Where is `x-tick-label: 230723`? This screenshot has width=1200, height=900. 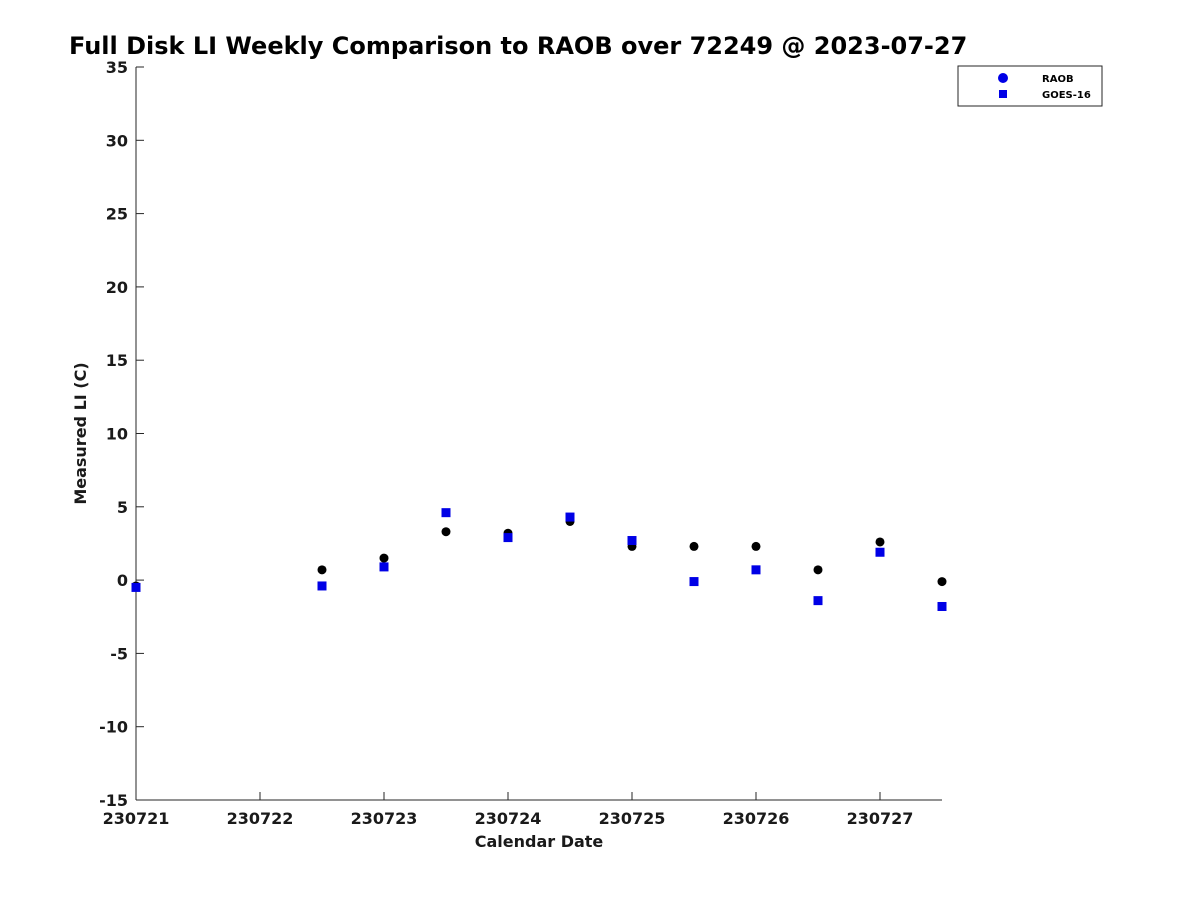 x-tick-label: 230723 is located at coordinates (384, 818).